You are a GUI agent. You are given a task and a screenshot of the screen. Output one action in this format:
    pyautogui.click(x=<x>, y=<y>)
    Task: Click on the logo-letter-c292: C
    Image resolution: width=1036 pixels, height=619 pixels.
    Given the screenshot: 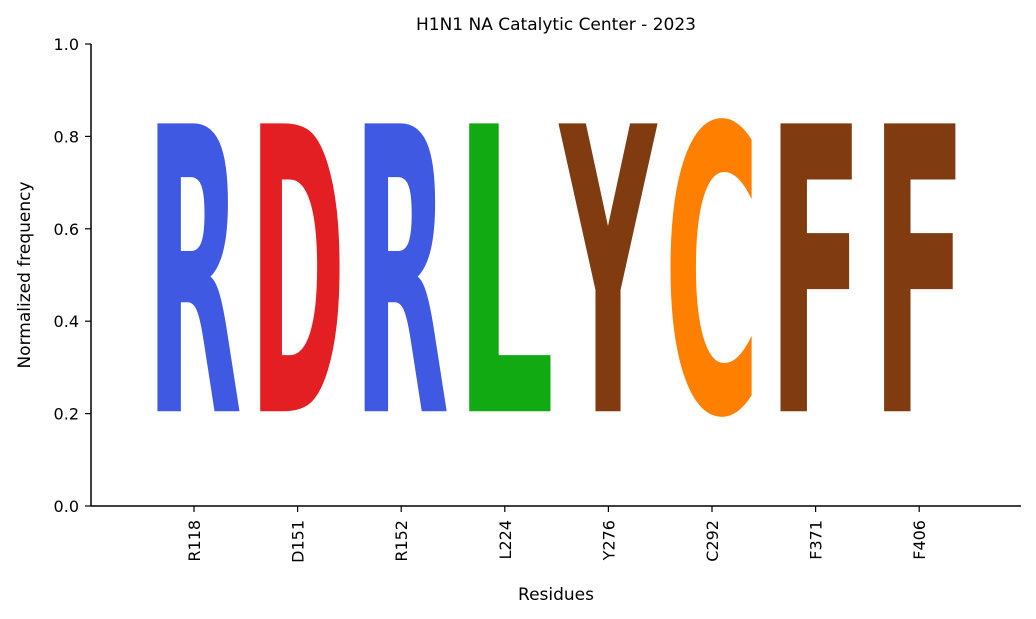 What is the action you would take?
    pyautogui.click(x=712, y=275)
    